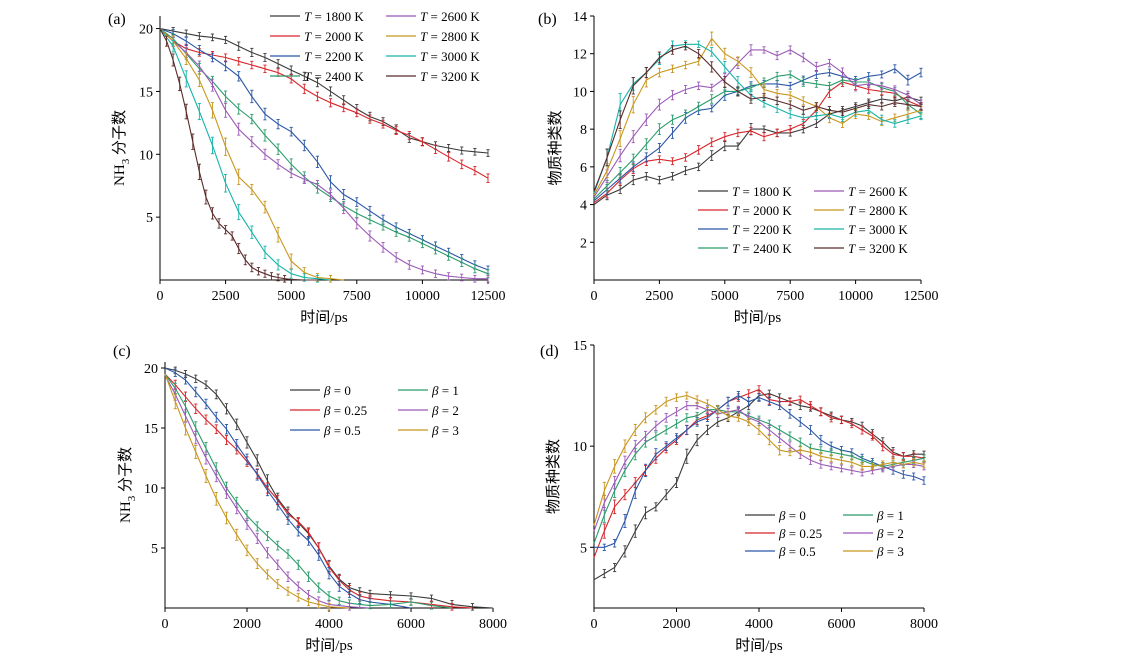 Image resolution: width=1122 pixels, height=658 pixels. Describe the element at coordinates (765, 248) in the screenshot. I see `legend-value: = 2400 K` at that location.